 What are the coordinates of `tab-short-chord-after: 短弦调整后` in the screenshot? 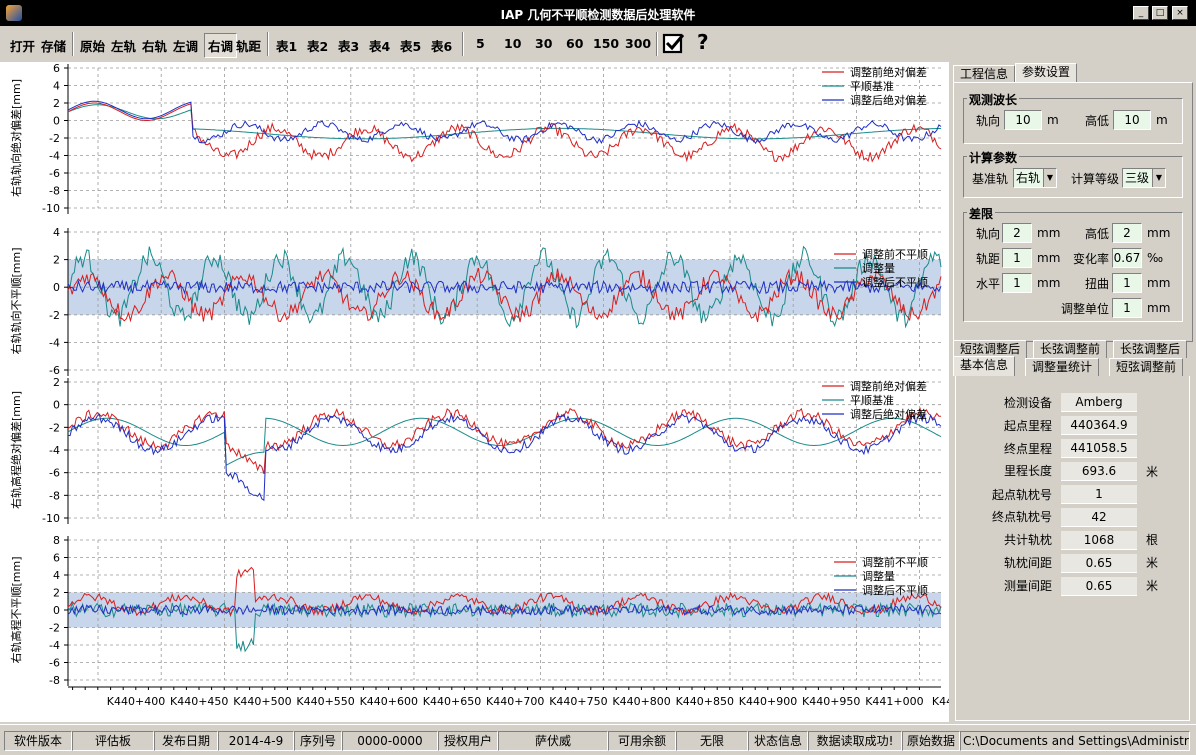 It's located at (990, 349).